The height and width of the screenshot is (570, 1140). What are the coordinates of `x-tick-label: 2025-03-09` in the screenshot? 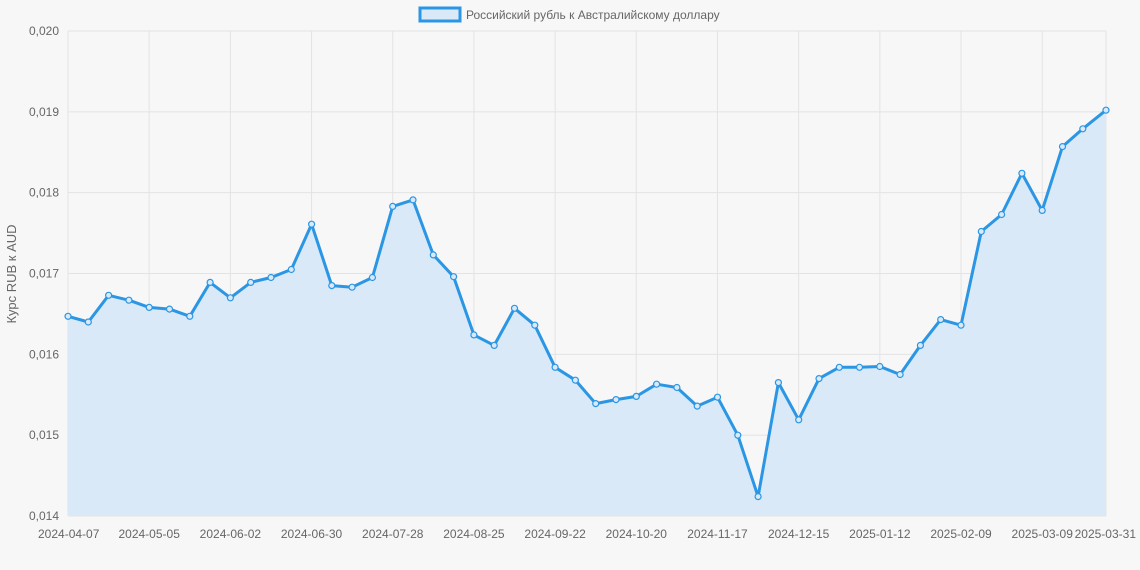 It's located at (1043, 534).